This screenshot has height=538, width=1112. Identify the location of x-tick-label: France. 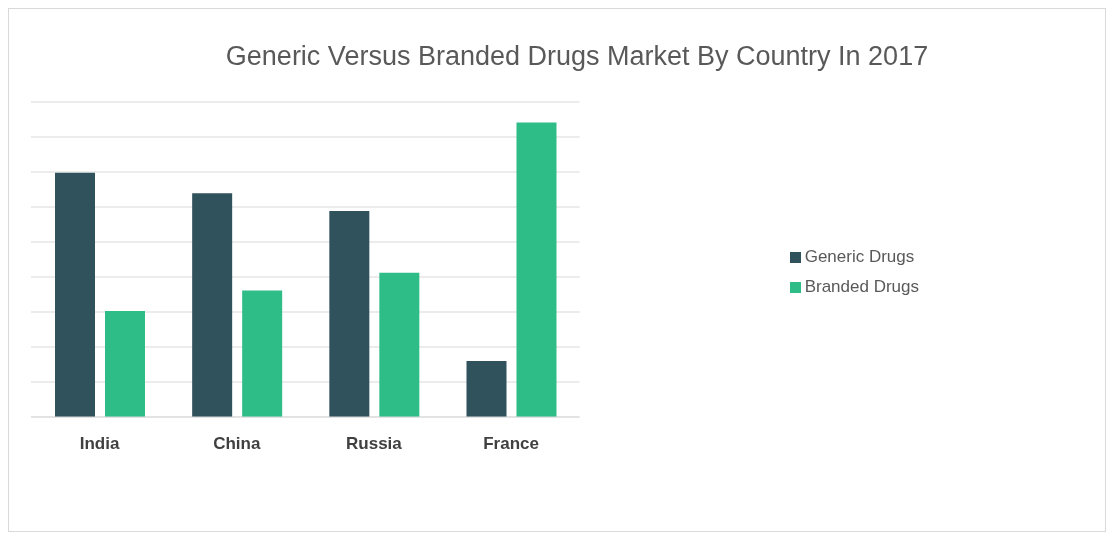
(511, 444).